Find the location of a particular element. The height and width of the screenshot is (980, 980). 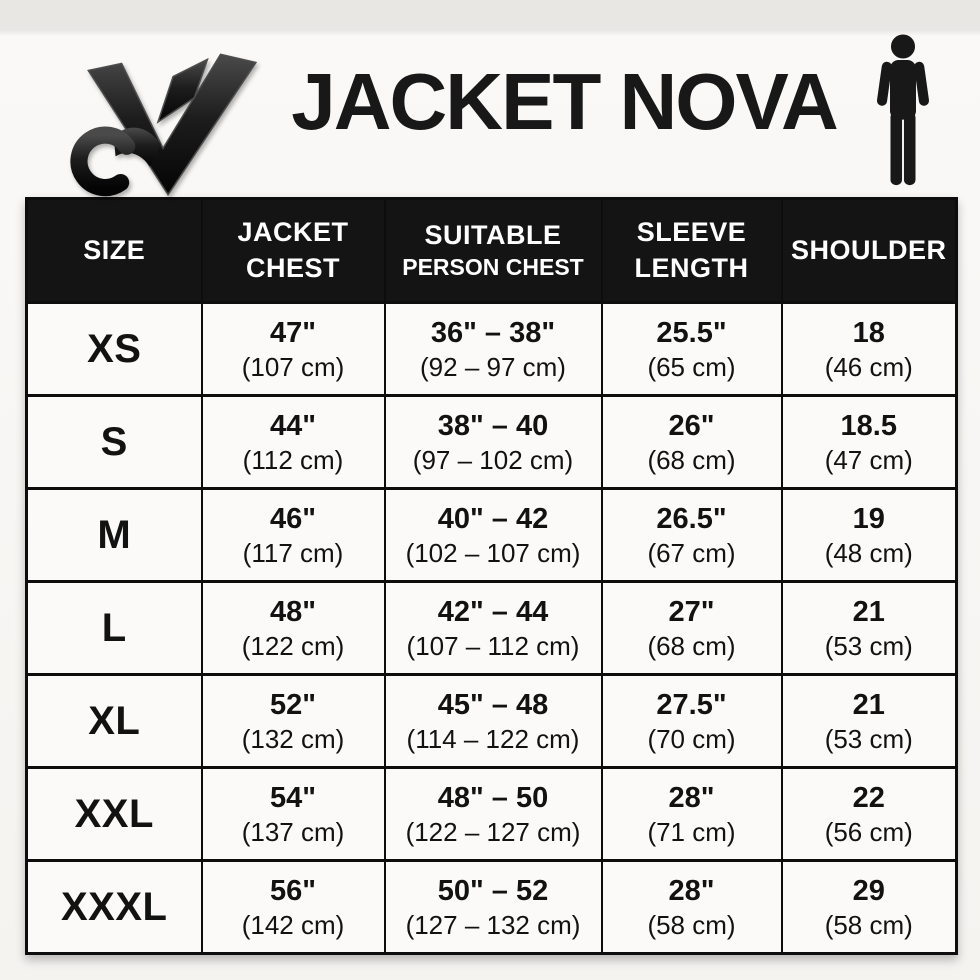

col-header-label: SHOULDER is located at coordinates (868, 249).